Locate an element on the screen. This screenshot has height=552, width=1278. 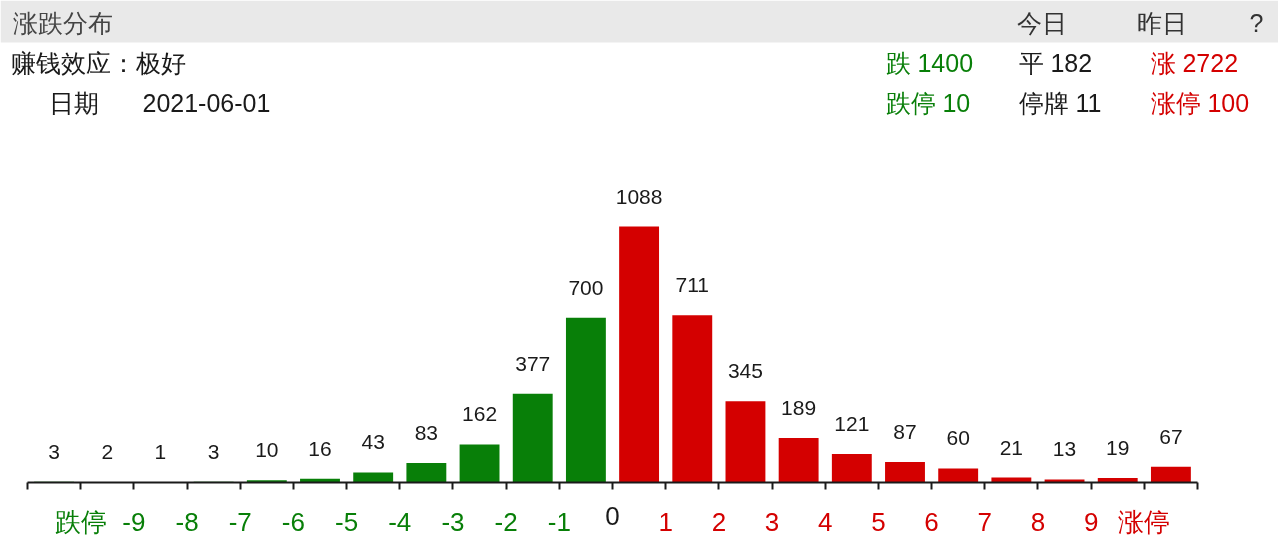
x-tick-label: 5 is located at coordinates (878, 521).